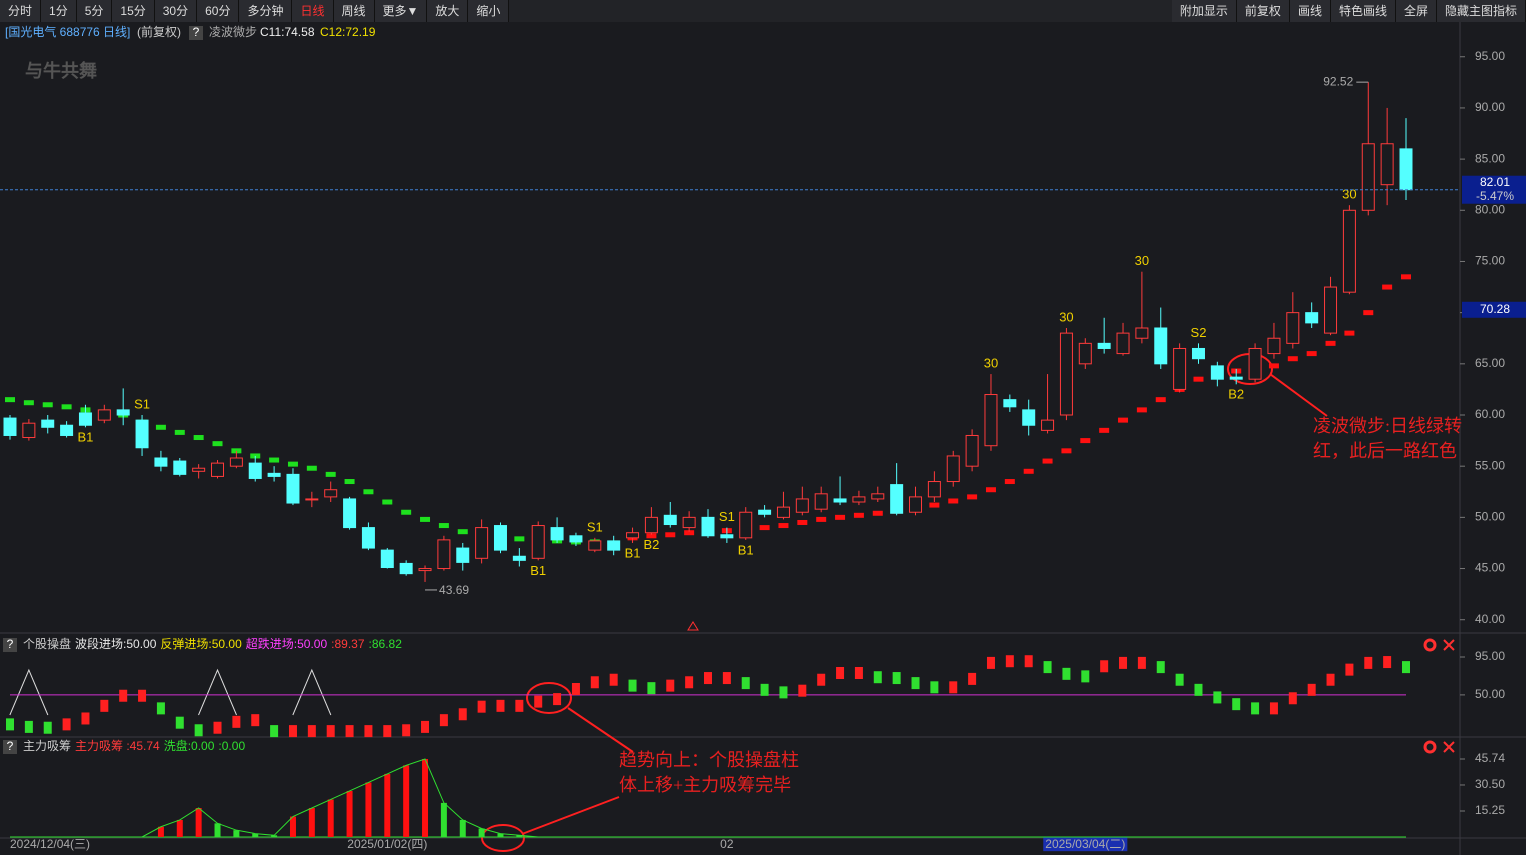 The image size is (1526, 855). Describe the element at coordinates (651, 544) in the screenshot. I see `signal-label: B2` at that location.